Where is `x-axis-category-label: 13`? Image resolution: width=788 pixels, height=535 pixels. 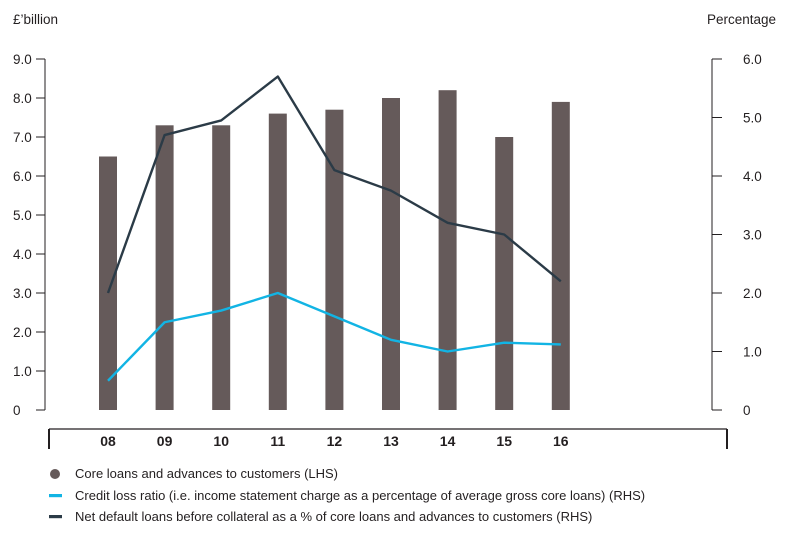
x-axis-category-label: 13 is located at coordinates (391, 441).